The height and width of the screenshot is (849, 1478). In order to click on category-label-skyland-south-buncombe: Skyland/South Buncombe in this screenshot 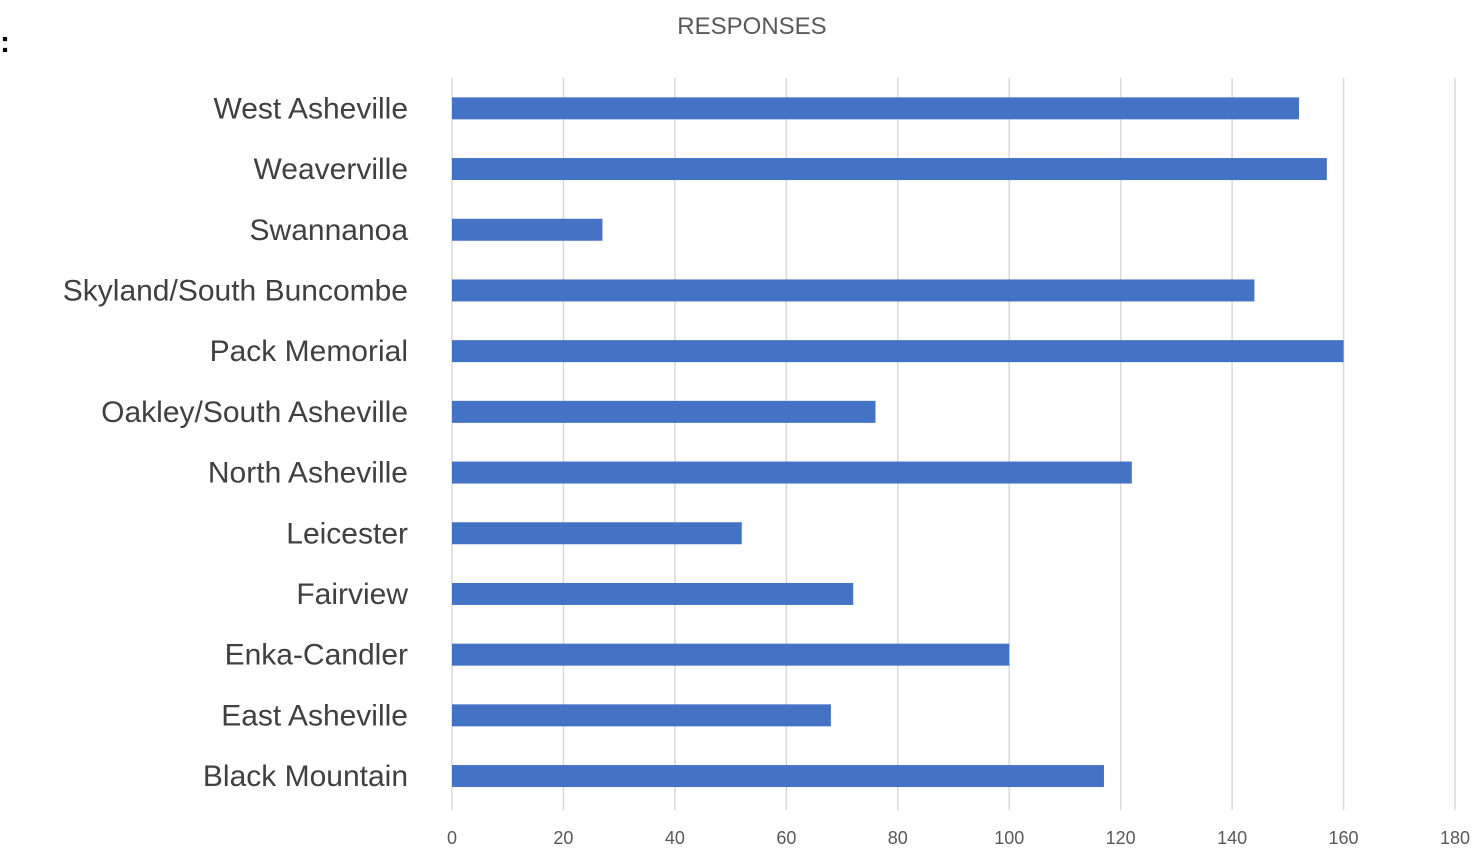, I will do `click(235, 290)`.